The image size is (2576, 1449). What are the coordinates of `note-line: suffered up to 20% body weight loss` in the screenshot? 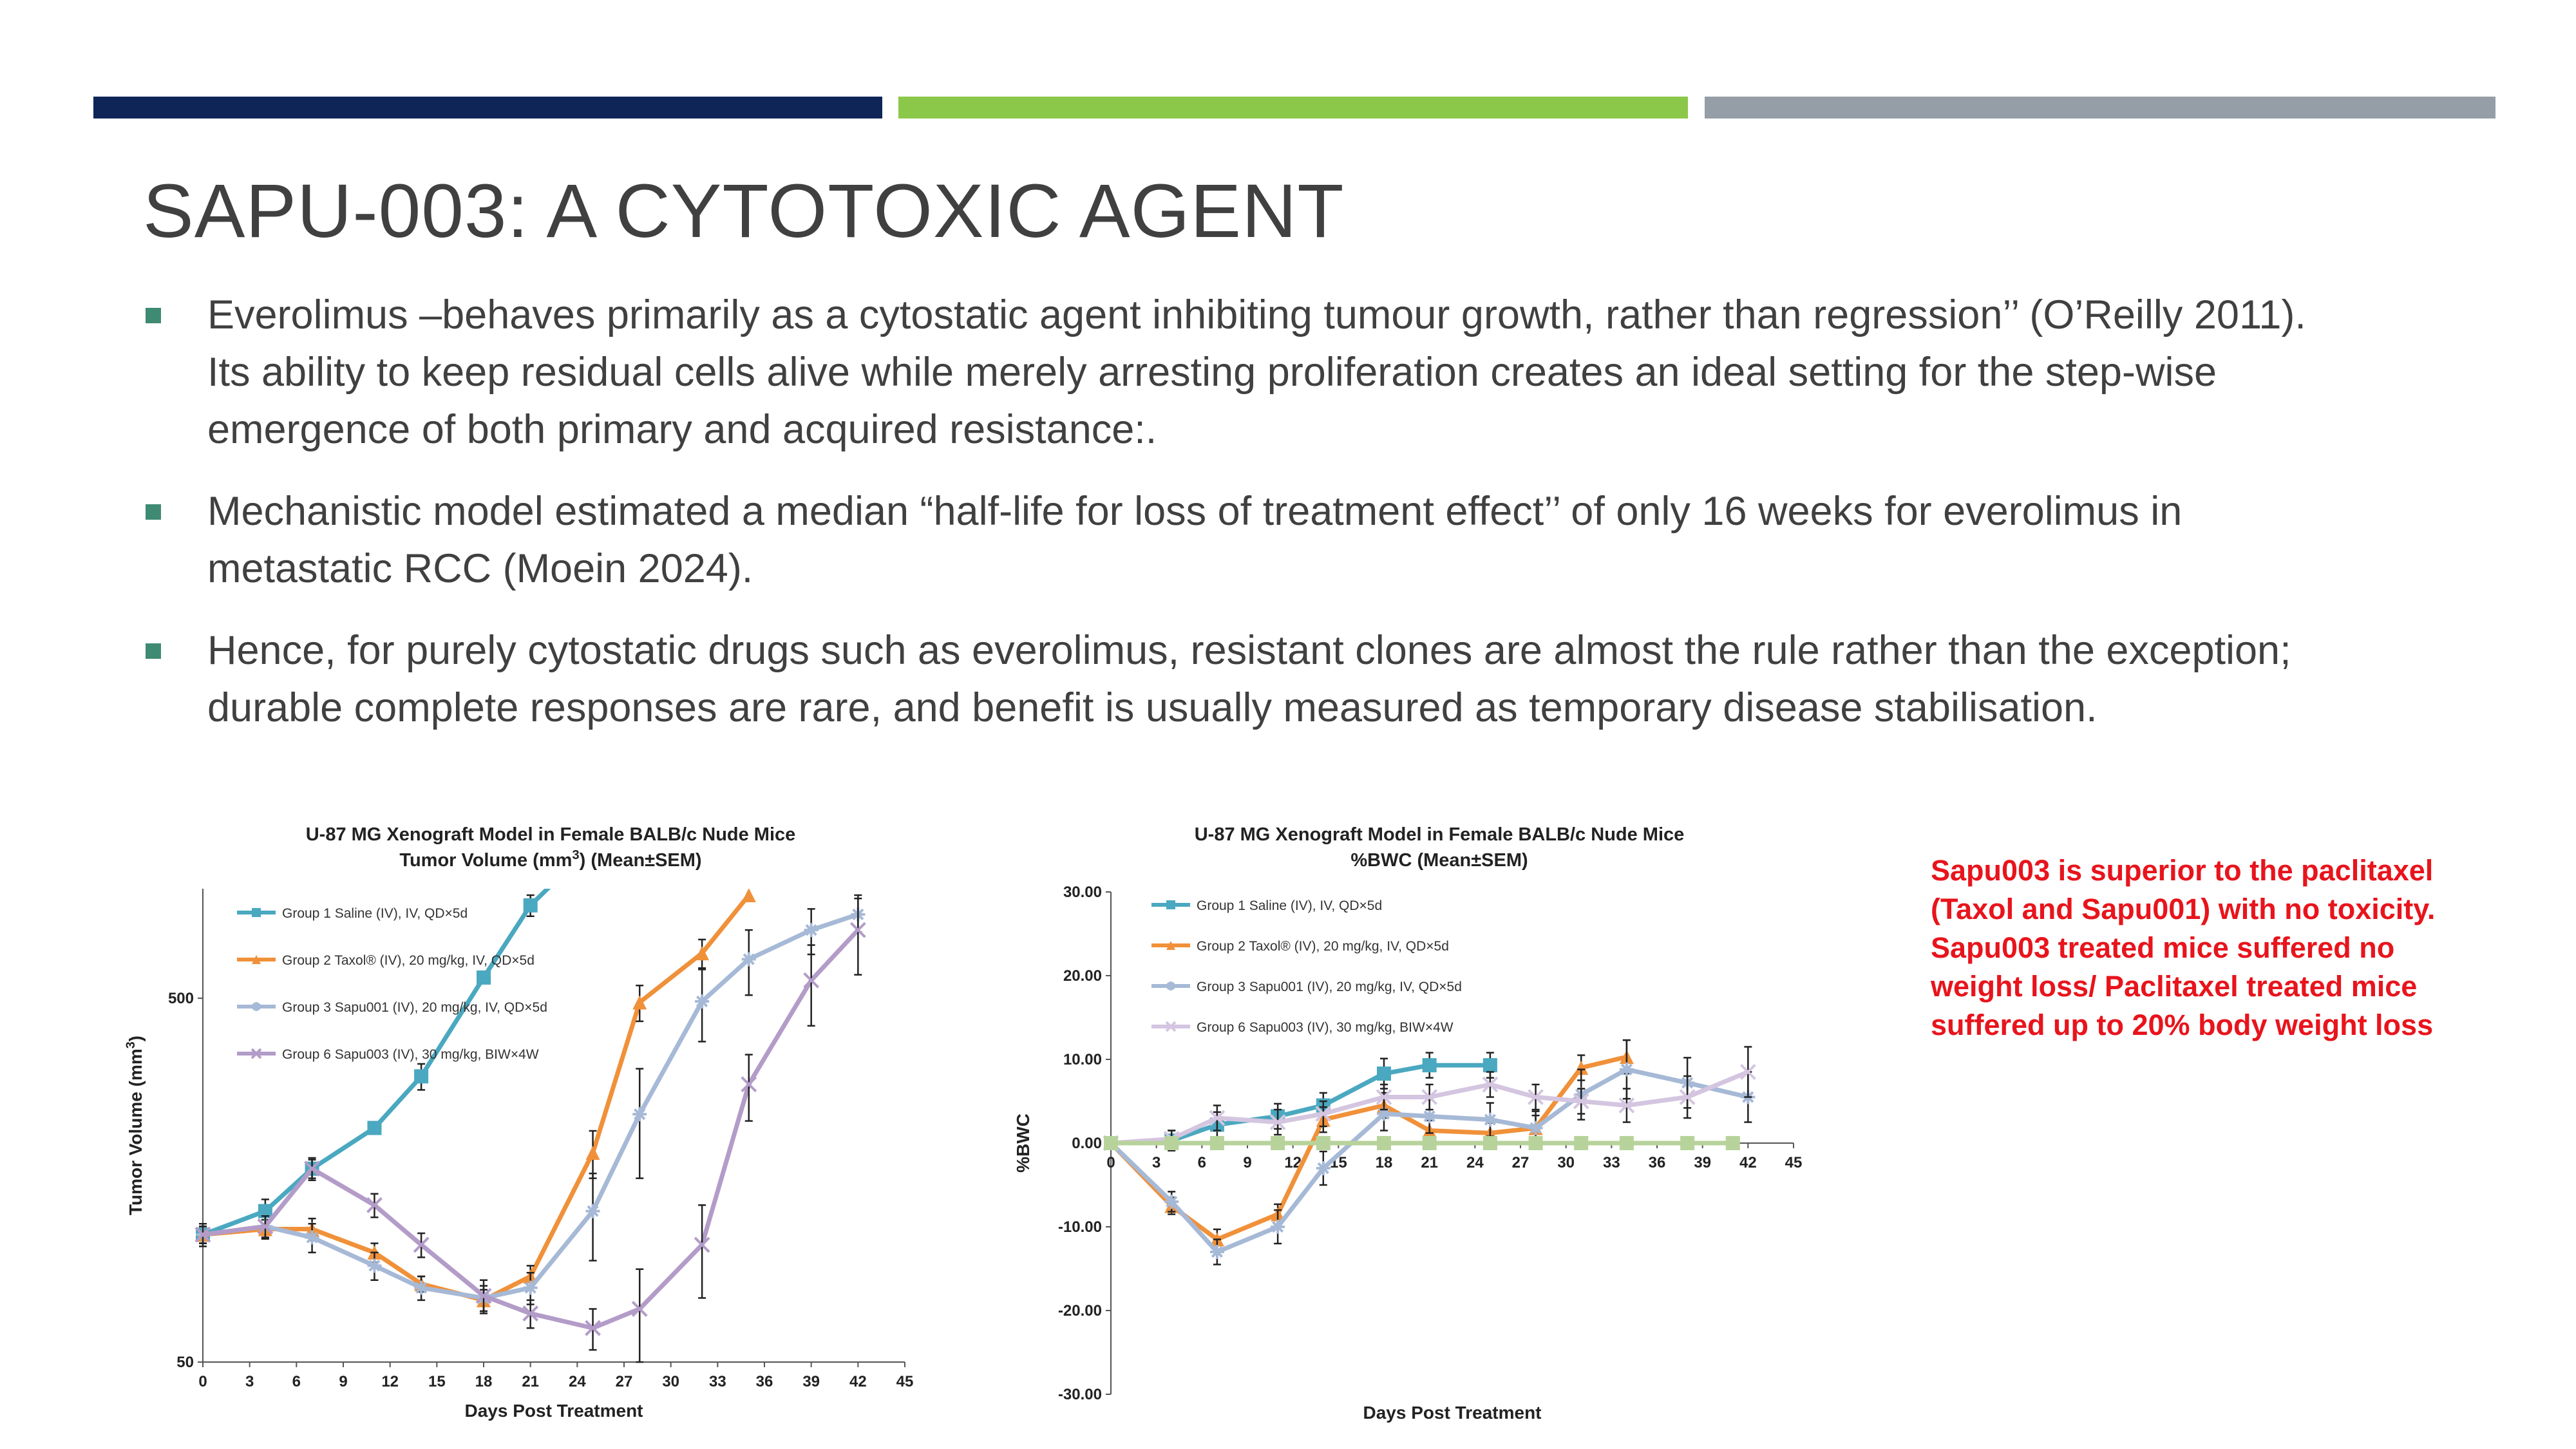 It's located at (2182, 1025).